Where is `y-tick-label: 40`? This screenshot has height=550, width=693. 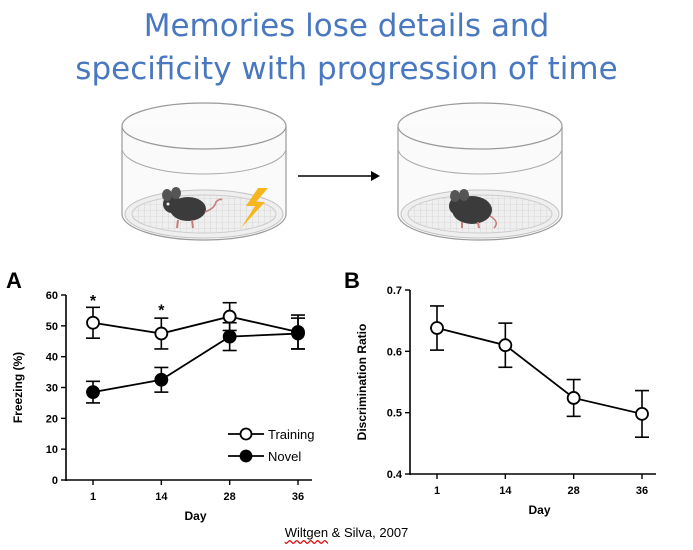
y-tick-label: 40 is located at coordinates (52, 358).